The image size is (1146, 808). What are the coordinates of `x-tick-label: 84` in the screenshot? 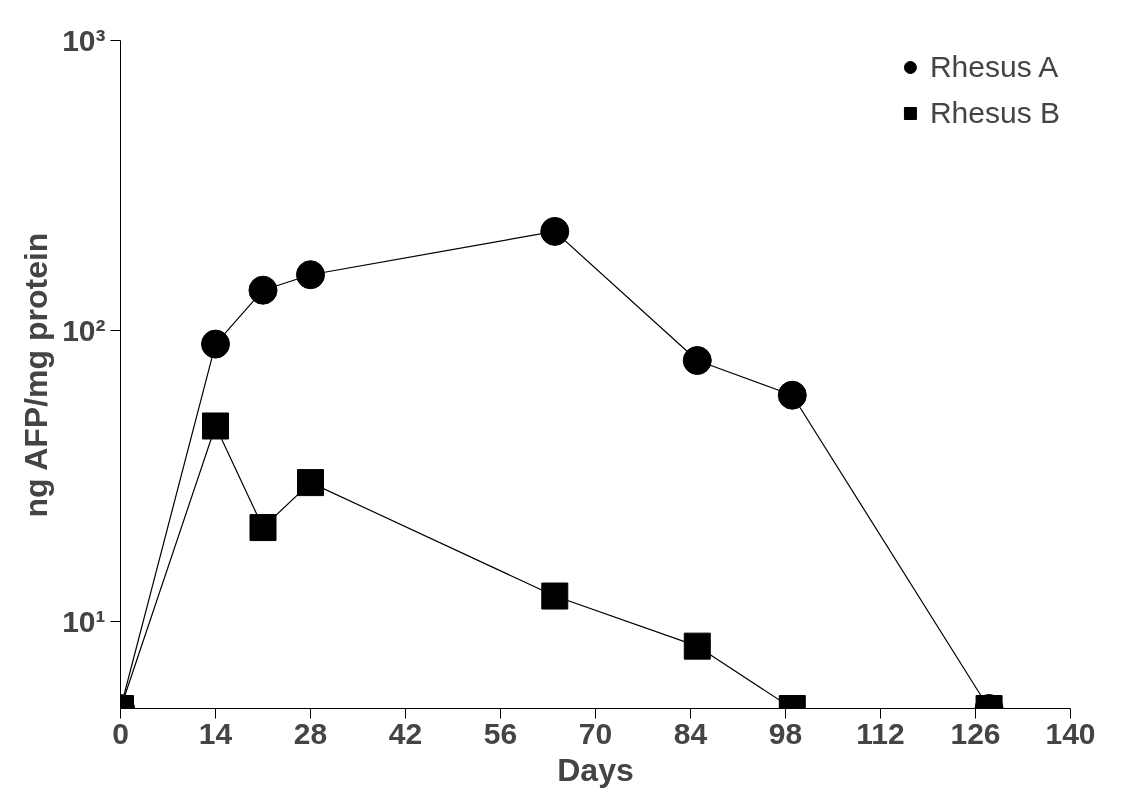 It's located at (690, 733).